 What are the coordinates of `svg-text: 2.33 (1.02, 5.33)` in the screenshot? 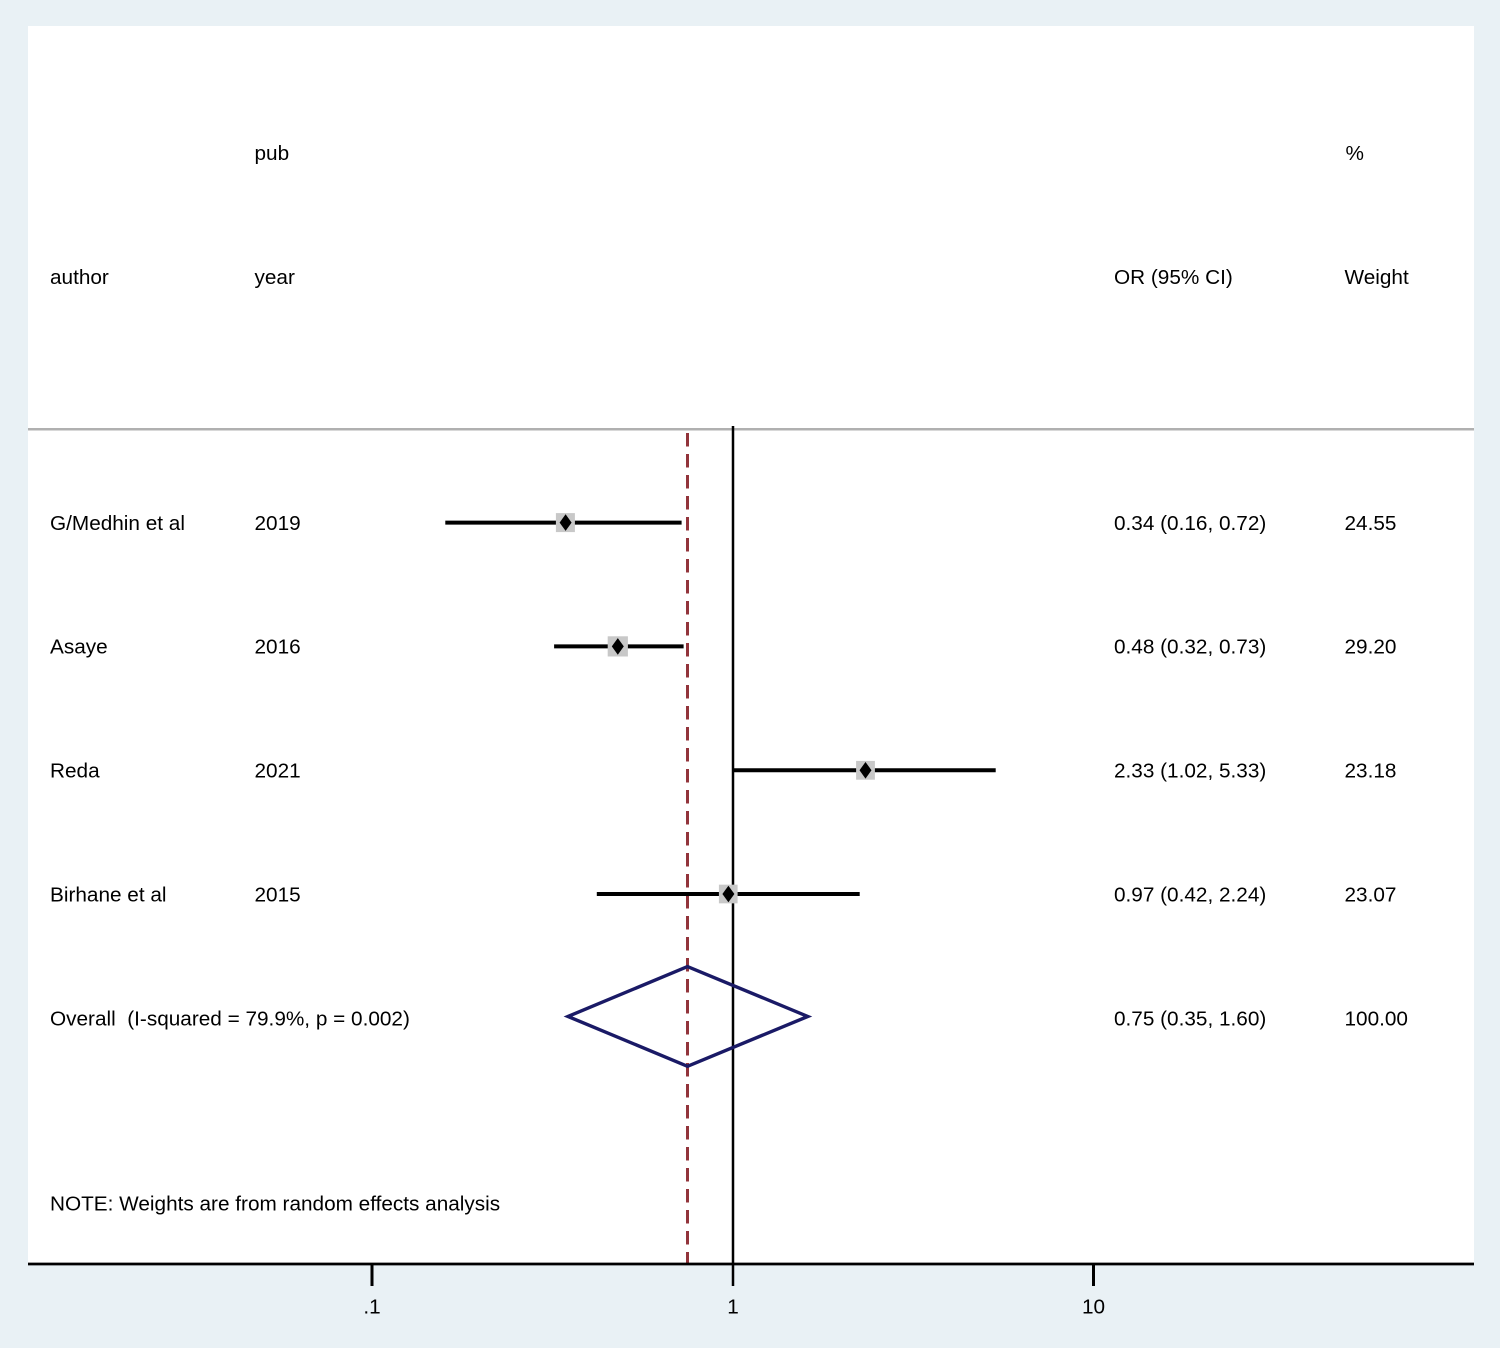 It's located at (1190, 771).